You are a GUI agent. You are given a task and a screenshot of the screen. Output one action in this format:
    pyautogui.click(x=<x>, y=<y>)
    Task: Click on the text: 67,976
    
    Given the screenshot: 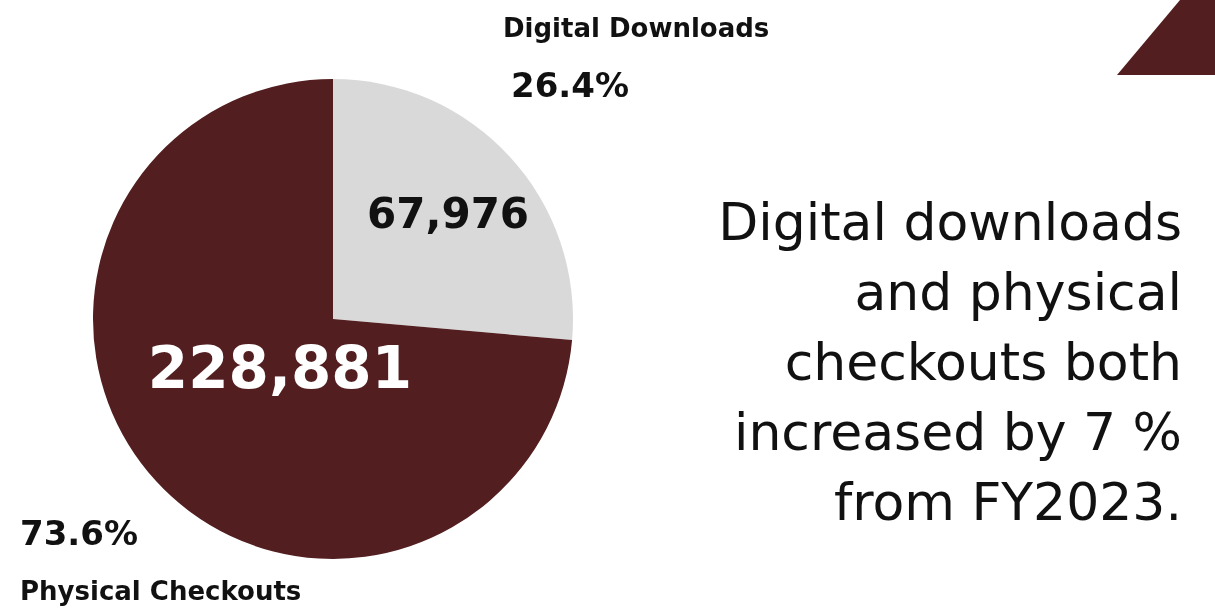 What is the action you would take?
    pyautogui.click(x=448, y=214)
    